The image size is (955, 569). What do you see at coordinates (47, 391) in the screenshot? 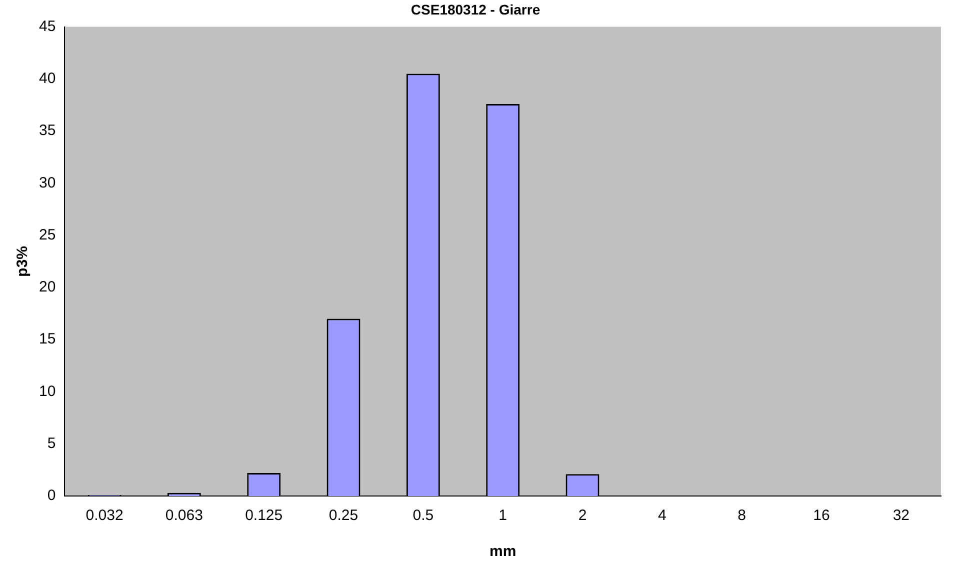
I see `y-tick-label: 10` at bounding box center [47, 391].